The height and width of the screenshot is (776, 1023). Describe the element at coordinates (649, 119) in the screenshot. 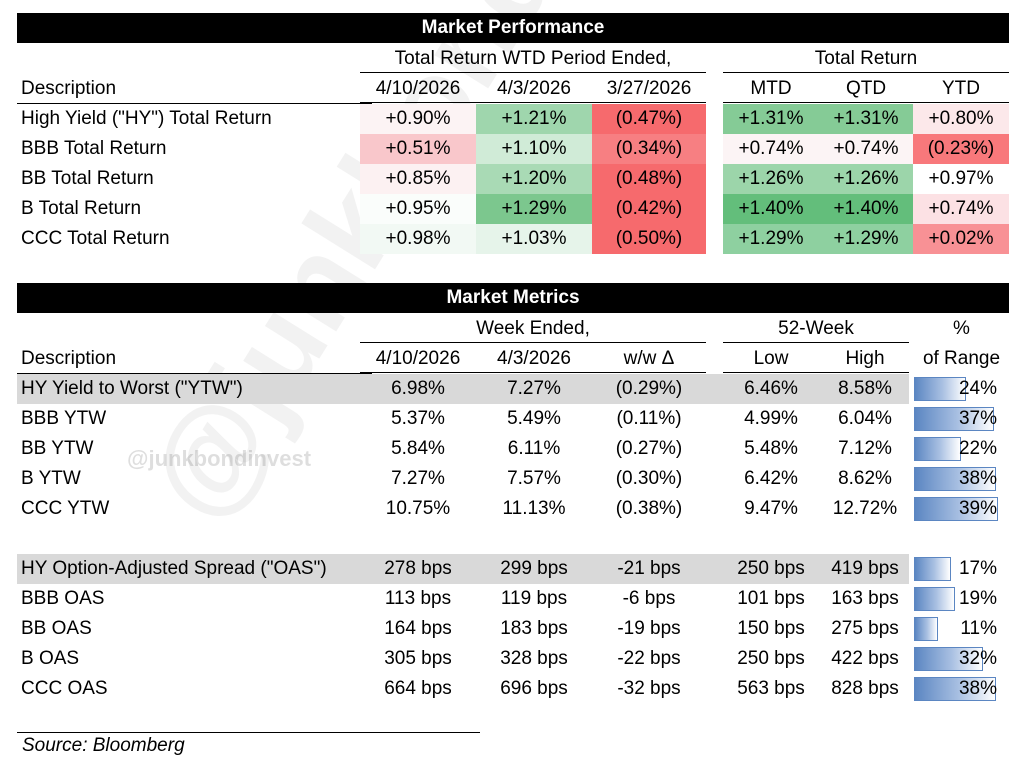

I see `perf-cell: (0.47%)` at that location.